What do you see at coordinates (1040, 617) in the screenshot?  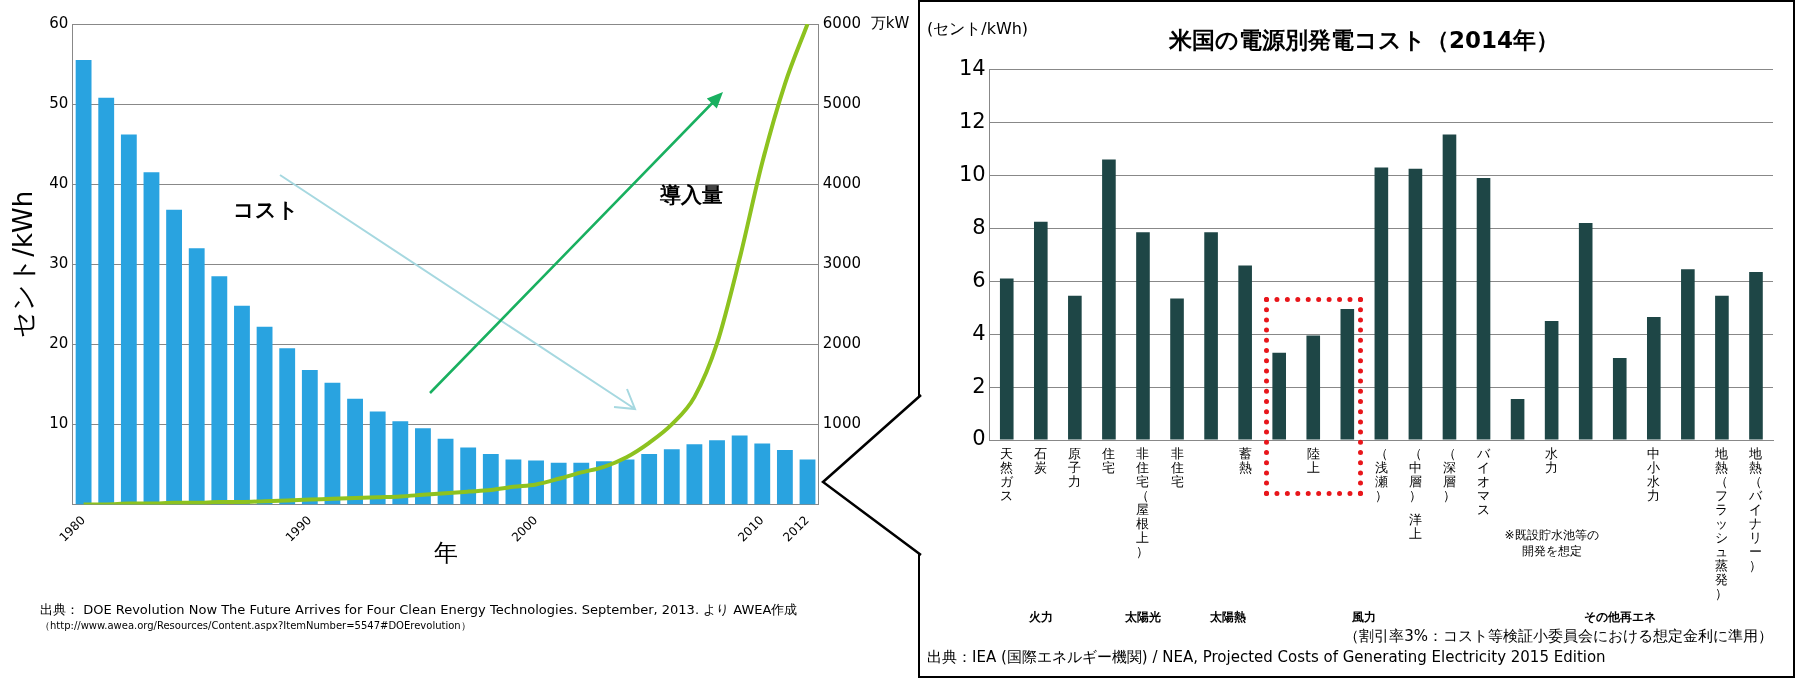 I see `text: 火力` at bounding box center [1040, 617].